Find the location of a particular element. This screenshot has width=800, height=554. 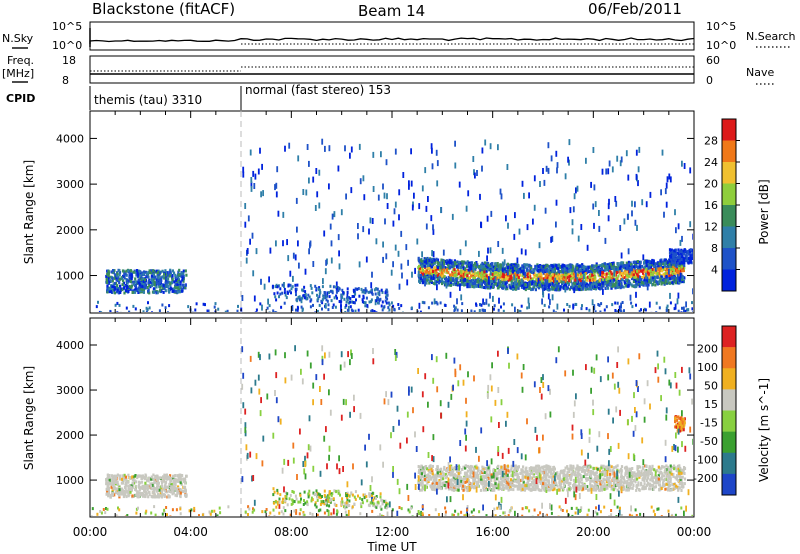

colorbar-tick-label: 4 is located at coordinates (714, 270).